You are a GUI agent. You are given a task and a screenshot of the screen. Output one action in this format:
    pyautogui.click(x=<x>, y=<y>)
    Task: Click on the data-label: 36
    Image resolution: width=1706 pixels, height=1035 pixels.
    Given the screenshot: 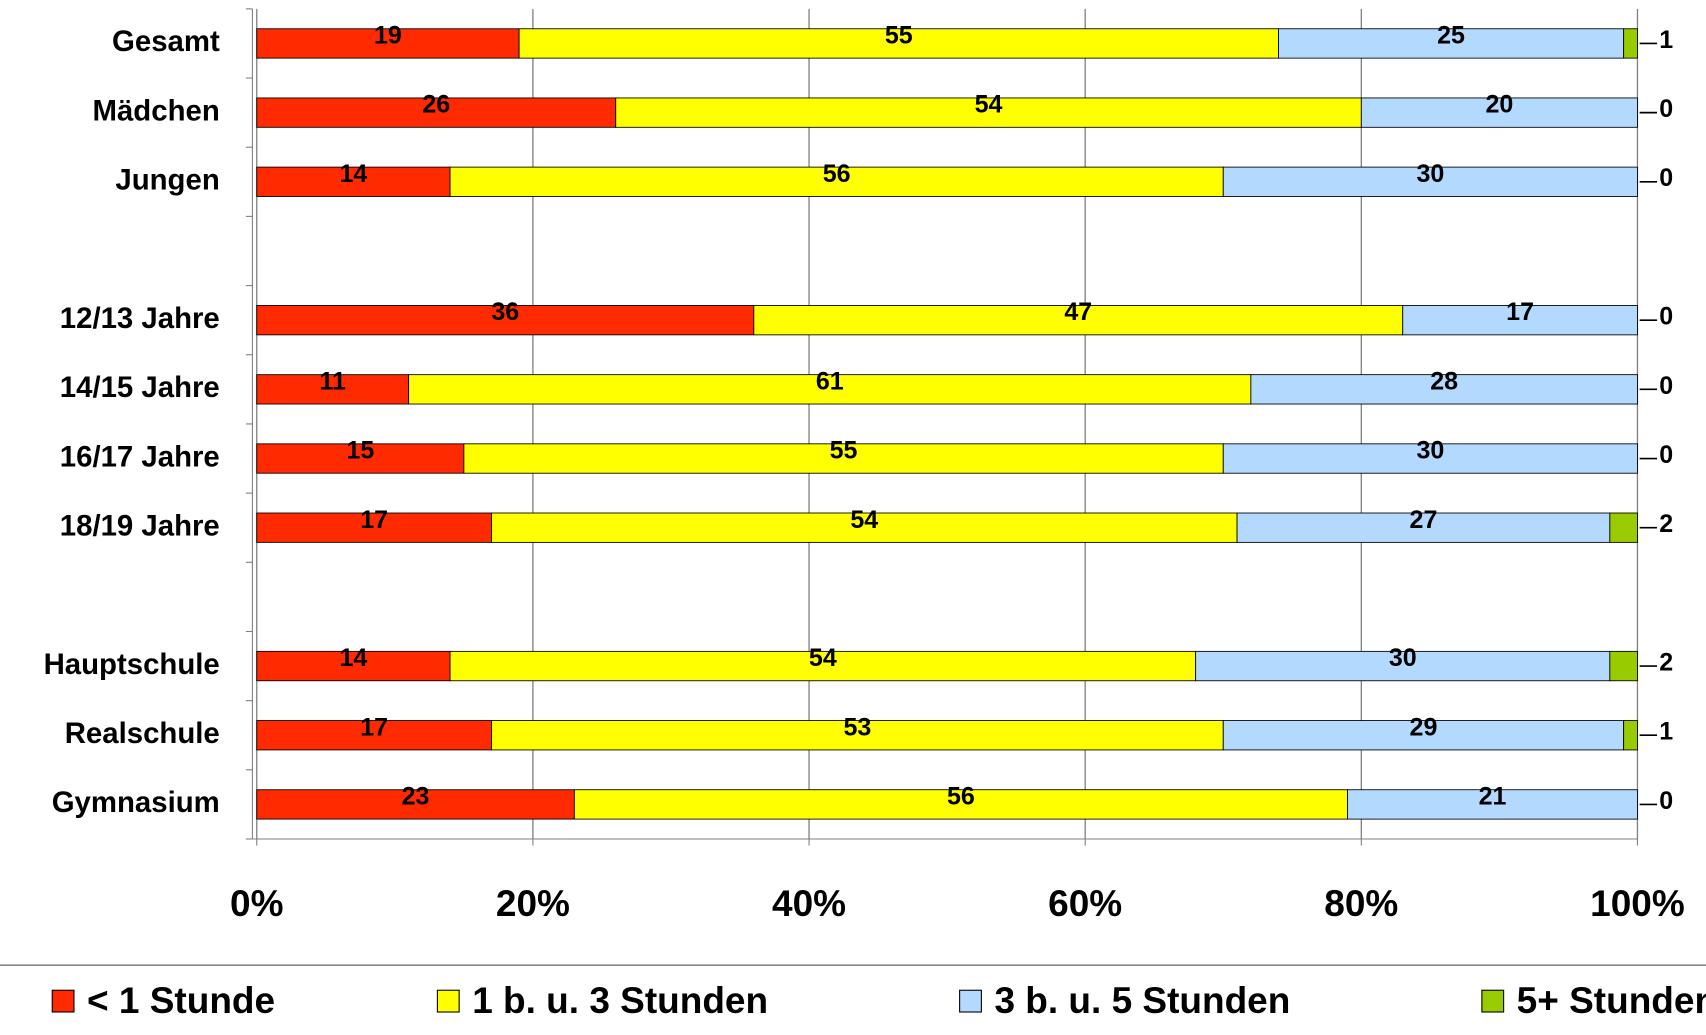 What is the action you would take?
    pyautogui.click(x=505, y=312)
    